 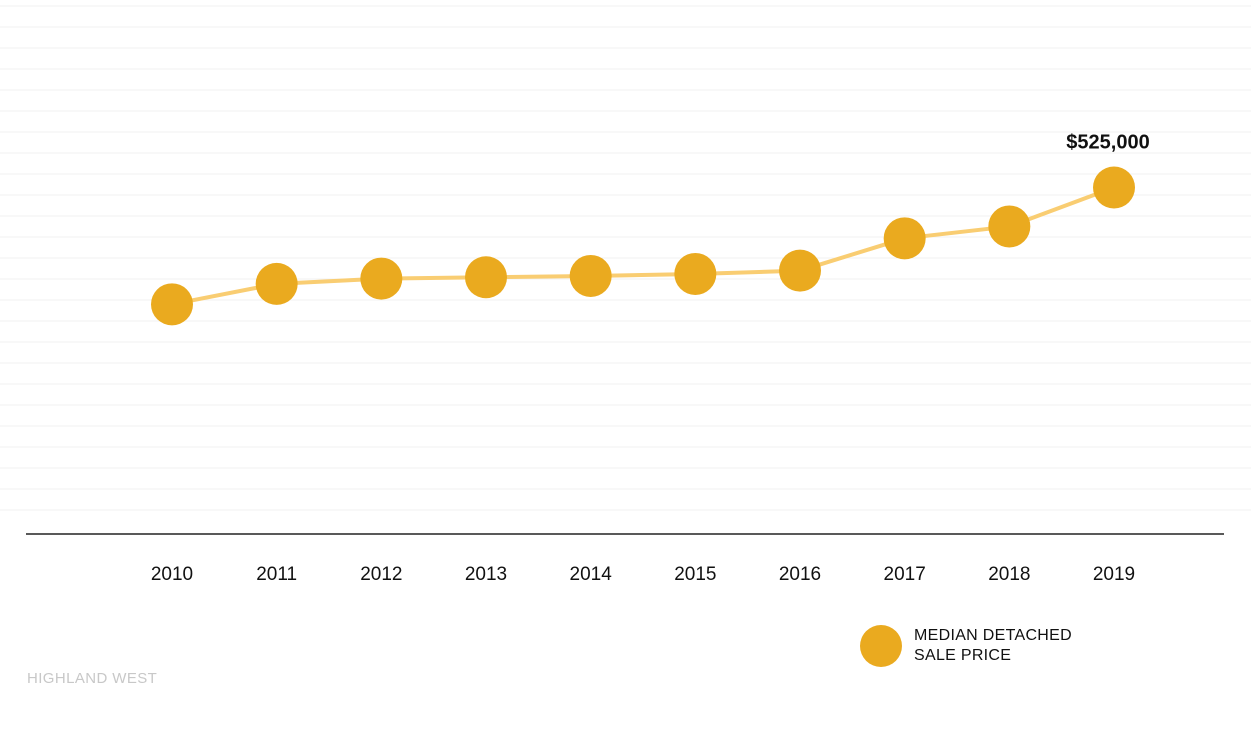 I want to click on data-point-2016, so click(x=800, y=270).